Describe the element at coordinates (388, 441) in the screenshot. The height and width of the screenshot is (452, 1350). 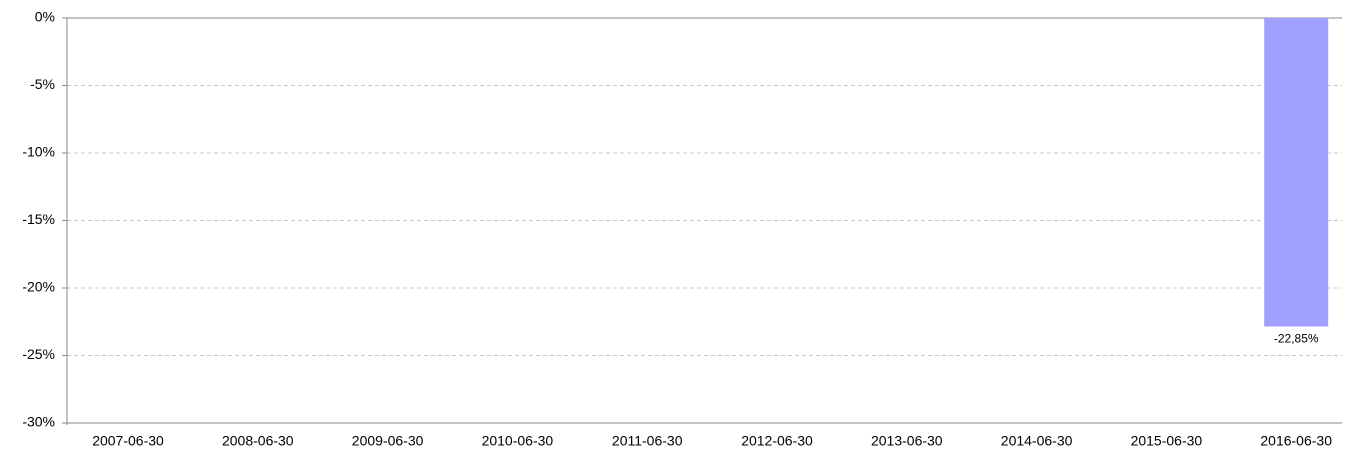
I see `x-tick-label: 2009-06-30` at that location.